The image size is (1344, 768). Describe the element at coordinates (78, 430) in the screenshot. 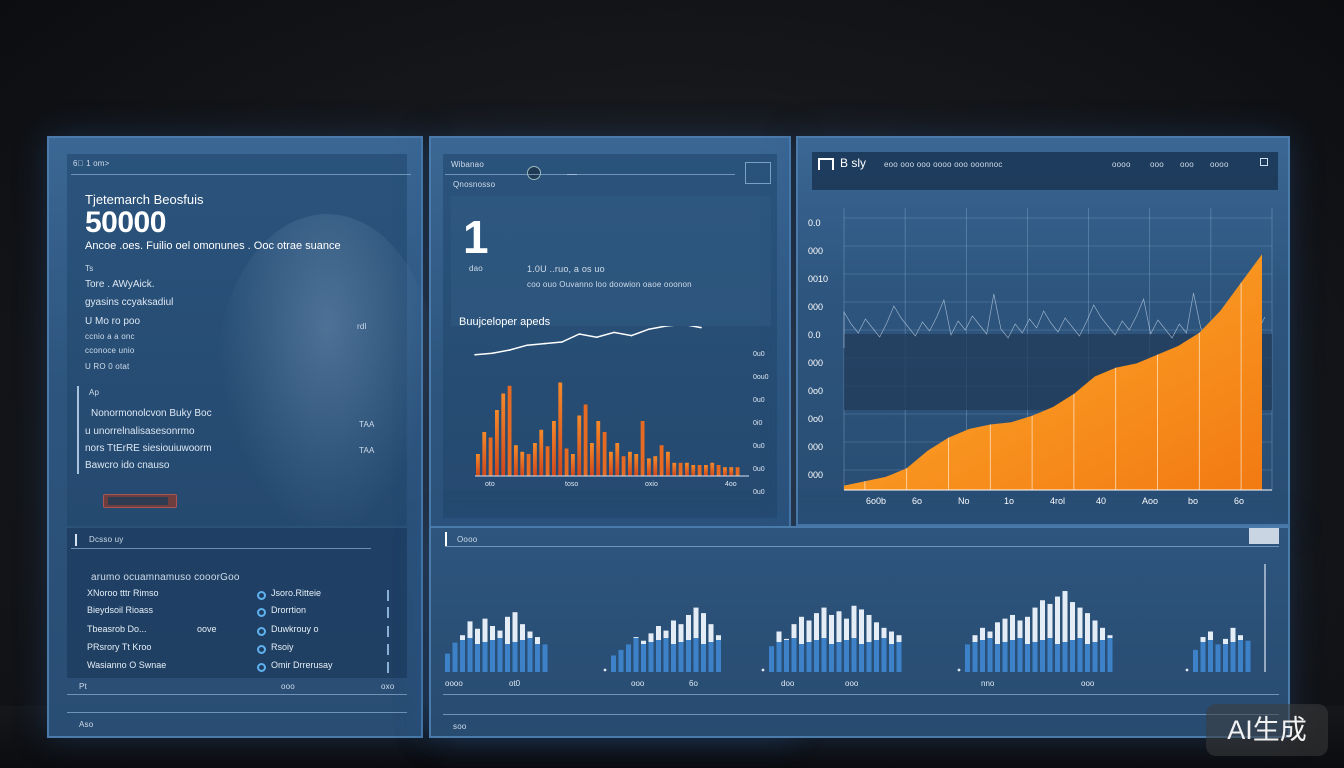

I see `bracket-line` at that location.